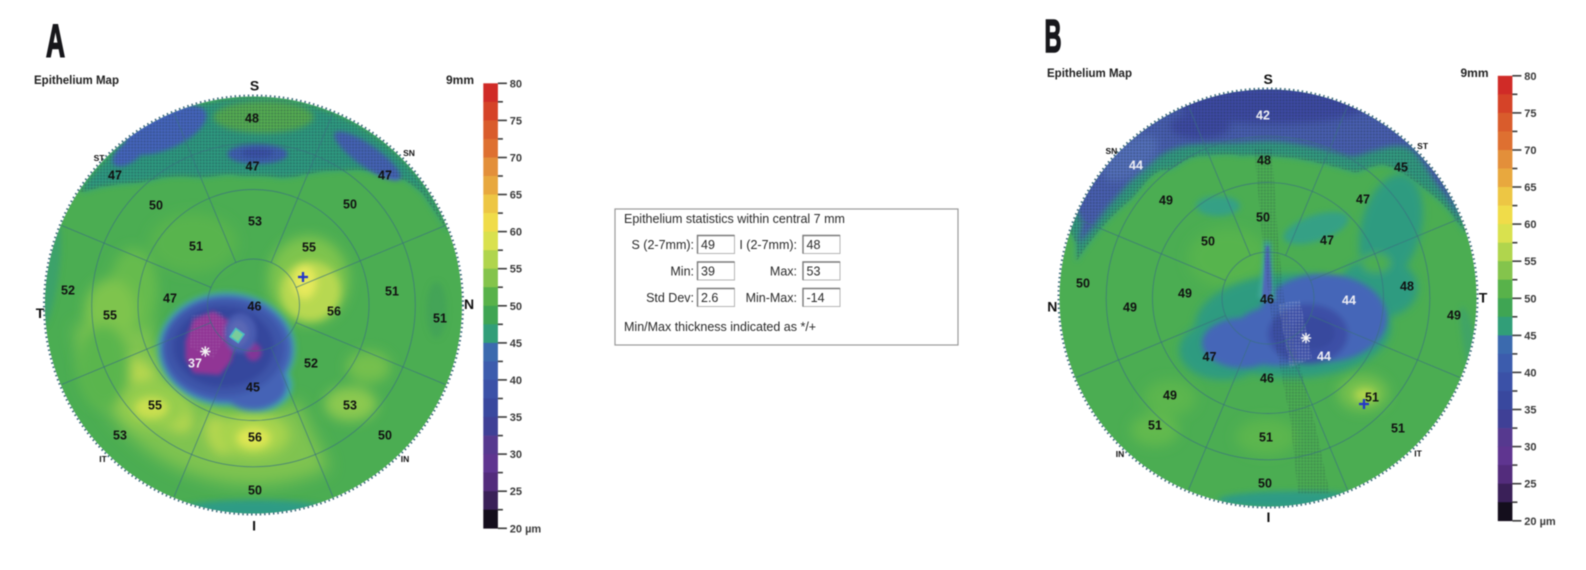 The height and width of the screenshot is (570, 1586). Describe the element at coordinates (469, 304) in the screenshot. I see `svg-text: N` at that location.